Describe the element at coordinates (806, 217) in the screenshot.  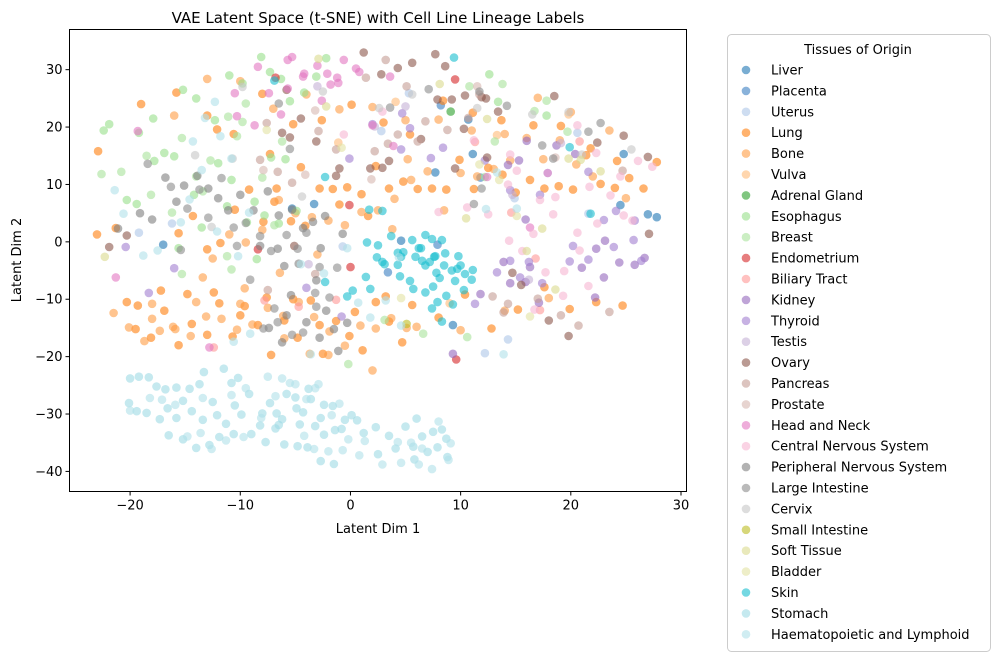
I see `legend-label: Esophagus` at that location.